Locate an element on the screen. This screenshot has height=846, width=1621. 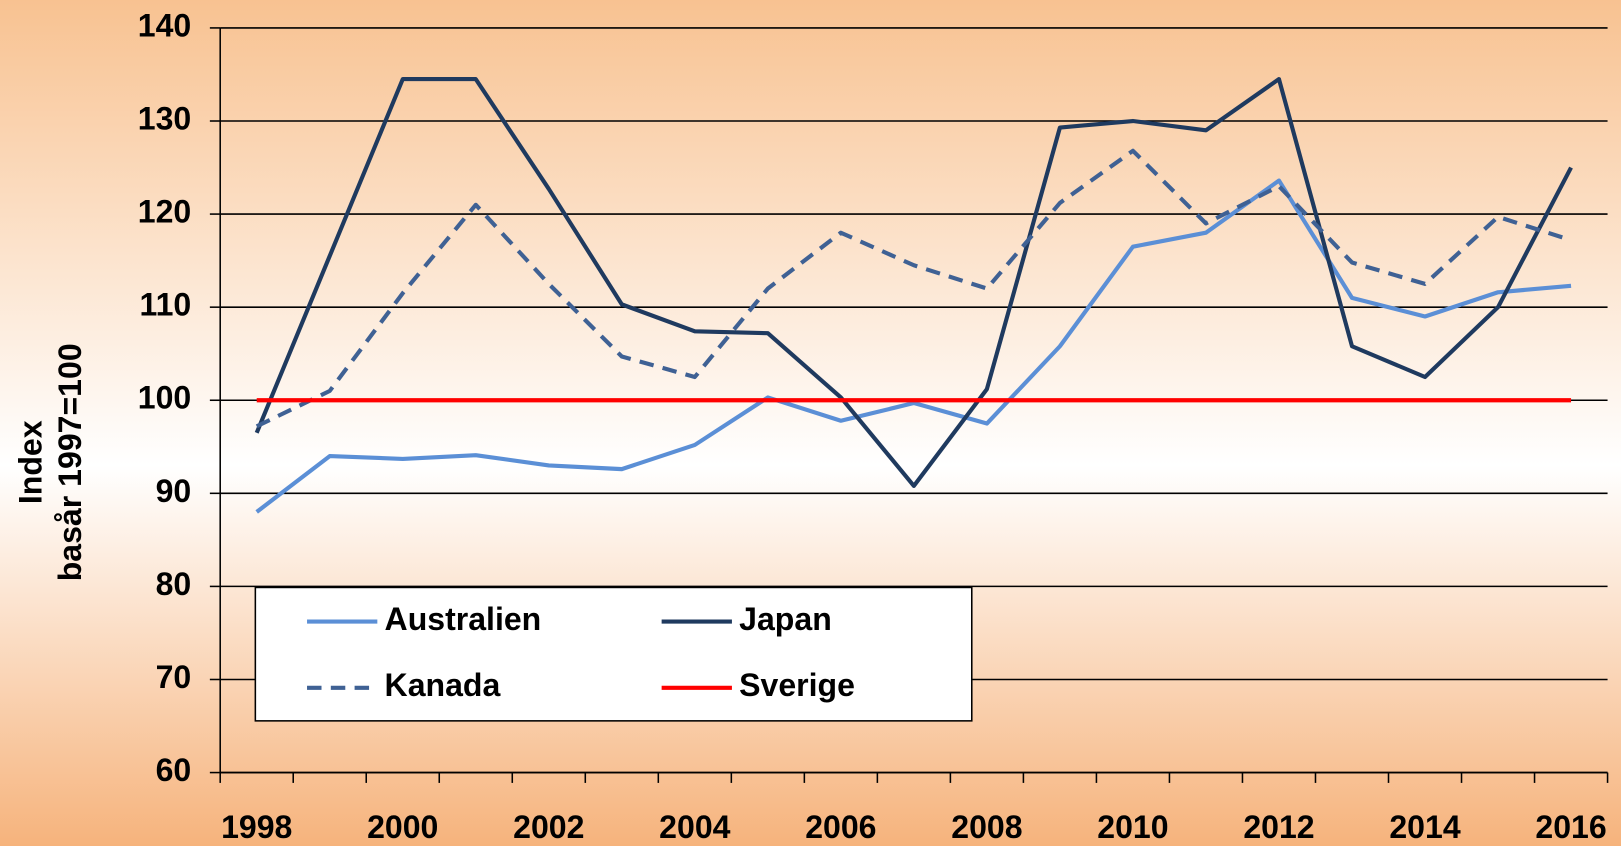
y-tick-label: 60 is located at coordinates (174, 770).